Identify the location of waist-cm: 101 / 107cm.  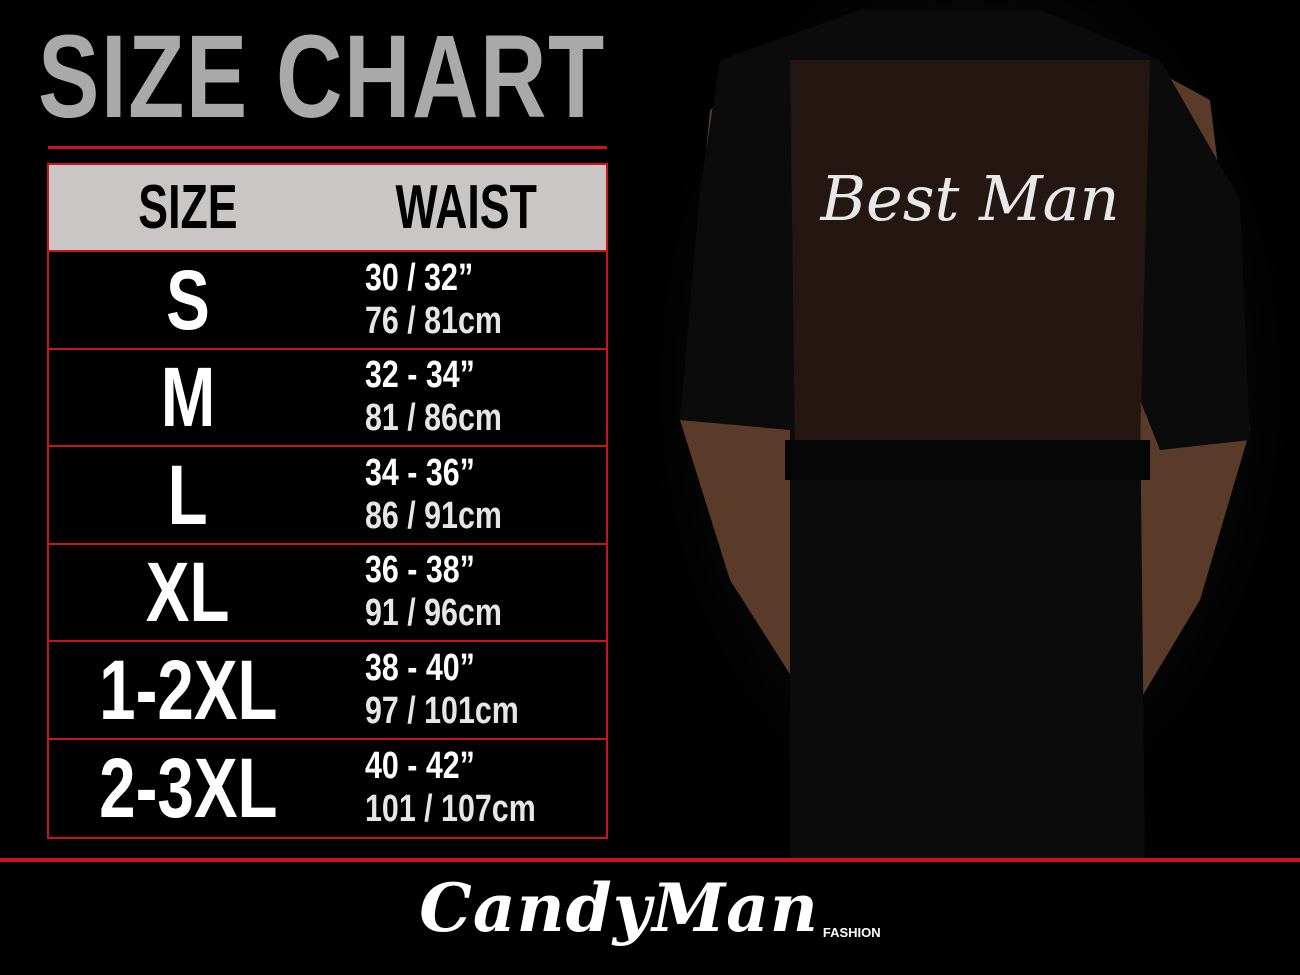
(450, 809).